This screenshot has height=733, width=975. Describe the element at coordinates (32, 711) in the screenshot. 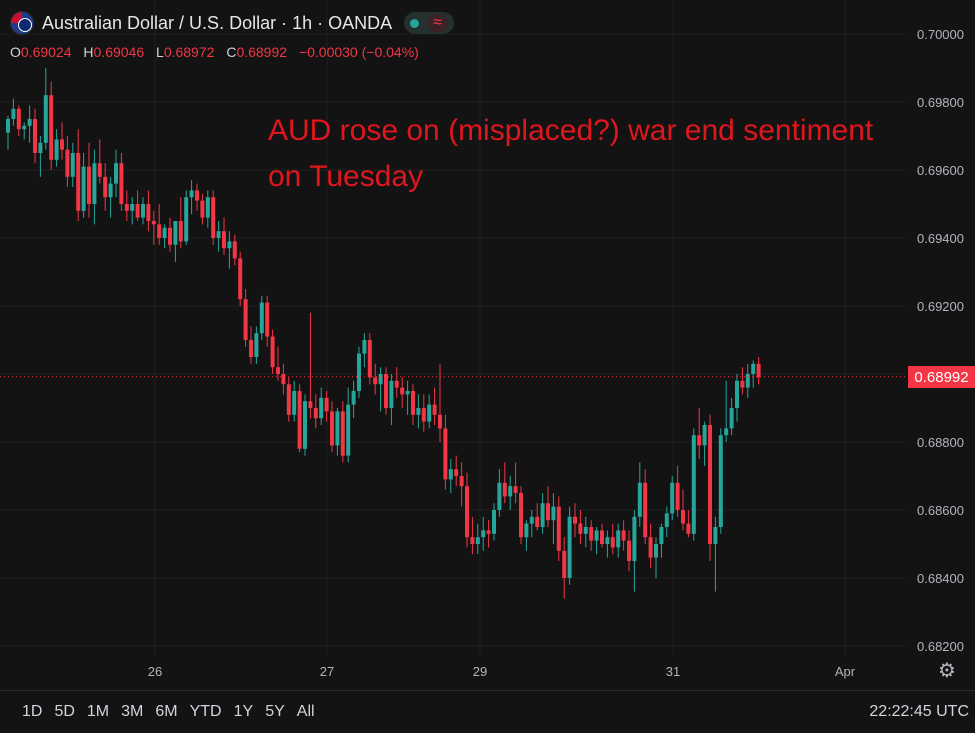

I see `timeframe-1d: 1D` at that location.